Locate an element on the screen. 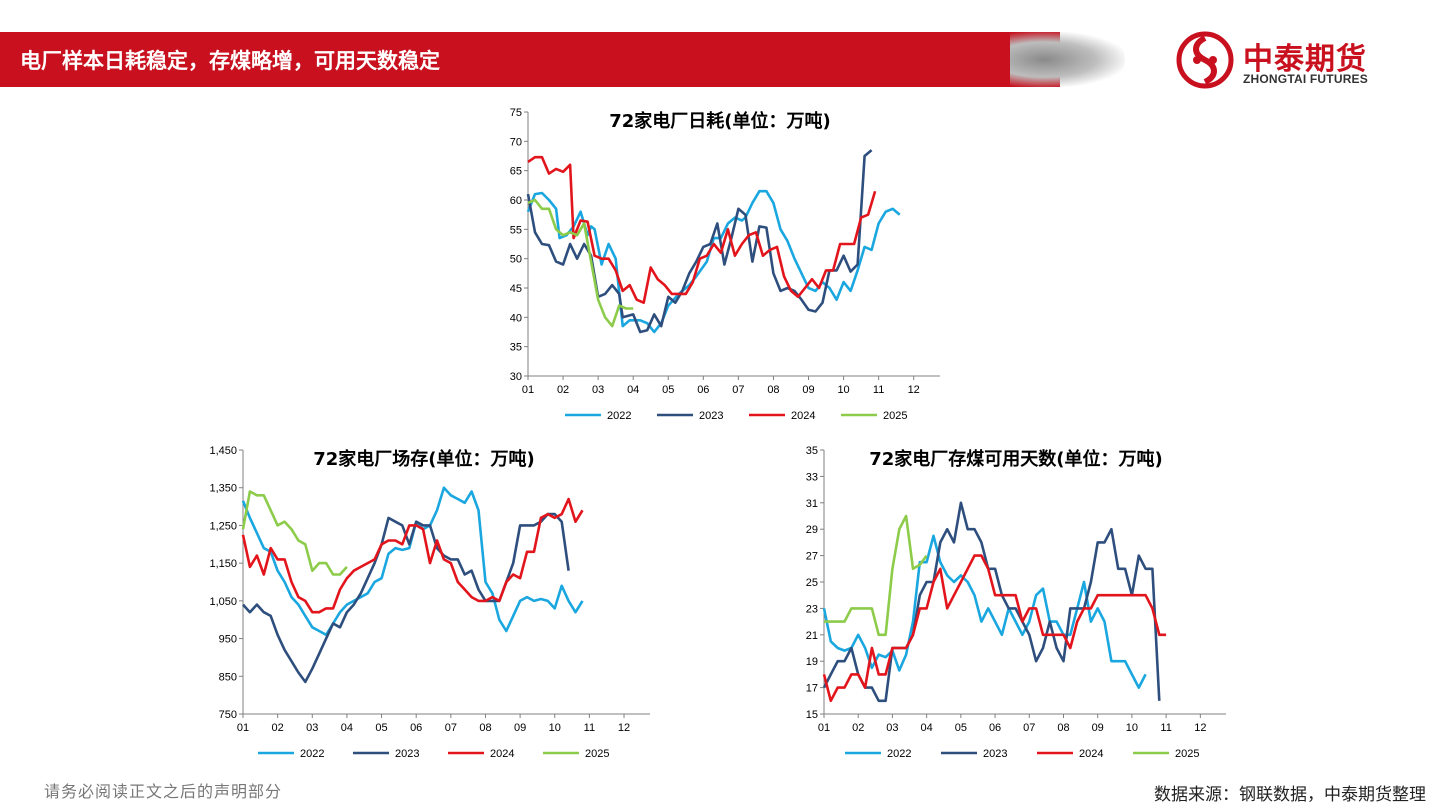 This screenshot has height=810, width=1440. zhongtai-logo-icon is located at coordinates (1205, 60).